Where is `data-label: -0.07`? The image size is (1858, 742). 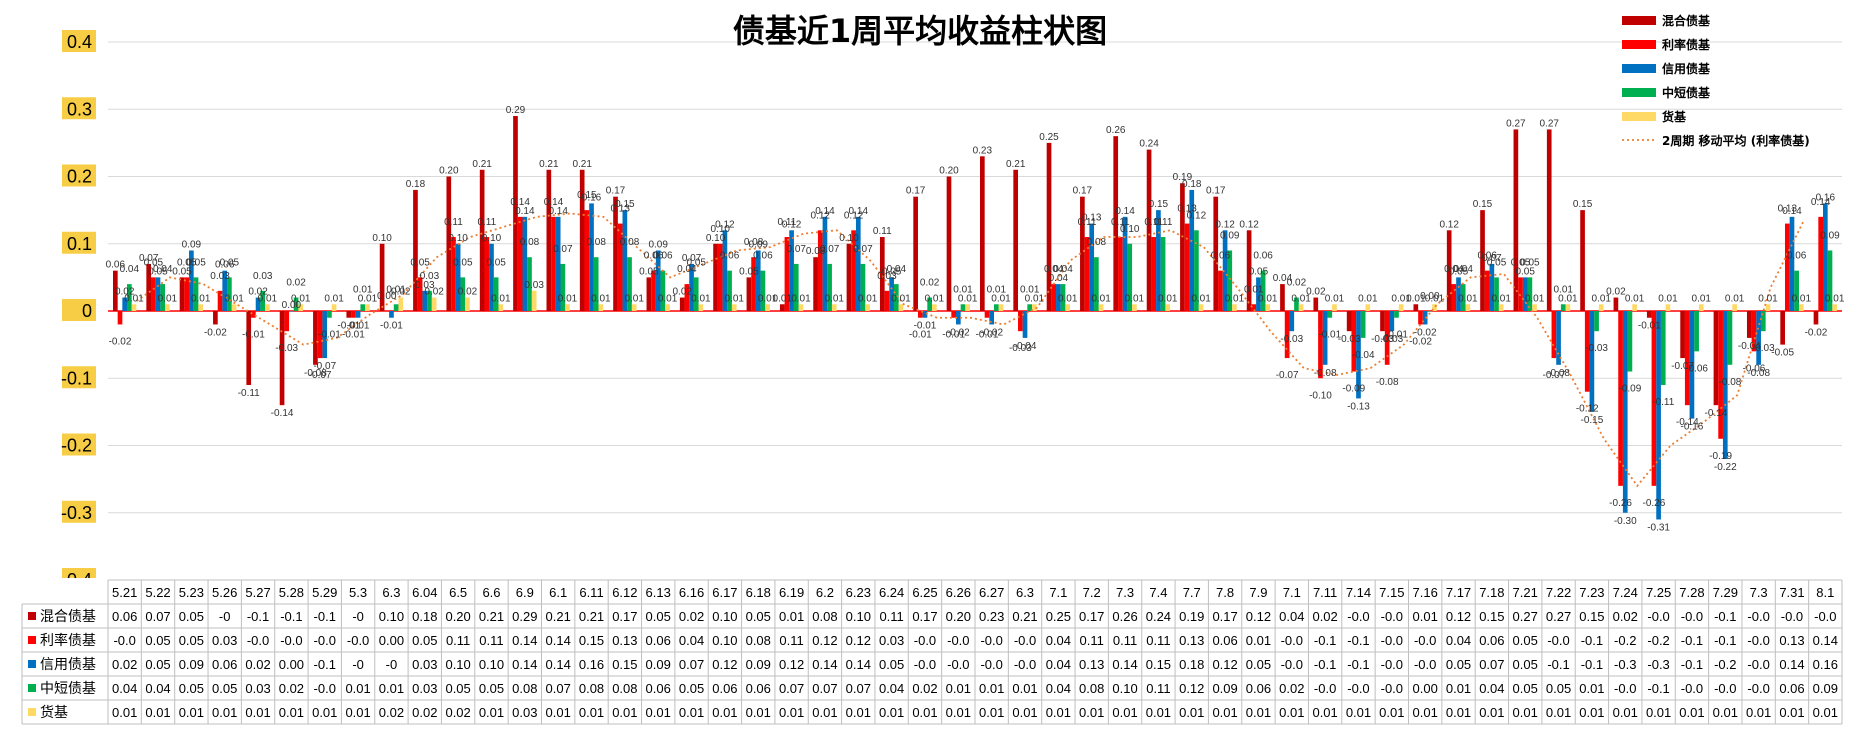 data-label: -0.07 is located at coordinates (320, 375).